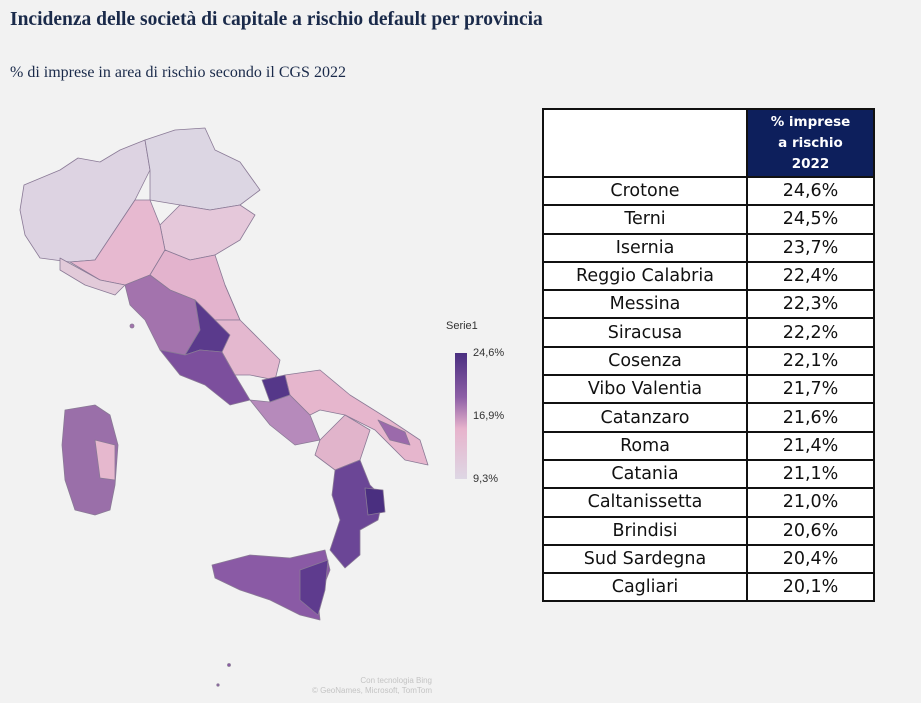 Image resolution: width=921 pixels, height=703 pixels. I want to click on province-name: Brindisi, so click(645, 530).